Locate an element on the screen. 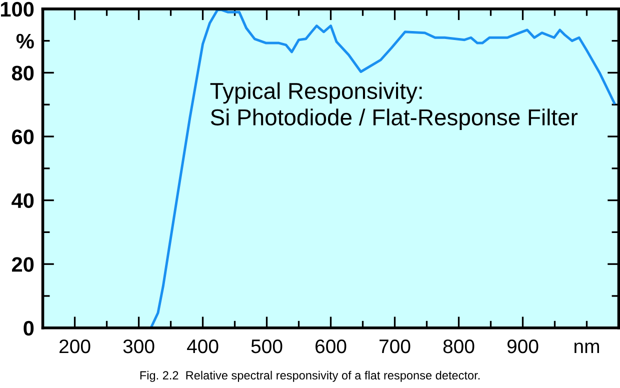  y-tick-label: 20 is located at coordinates (23, 264).